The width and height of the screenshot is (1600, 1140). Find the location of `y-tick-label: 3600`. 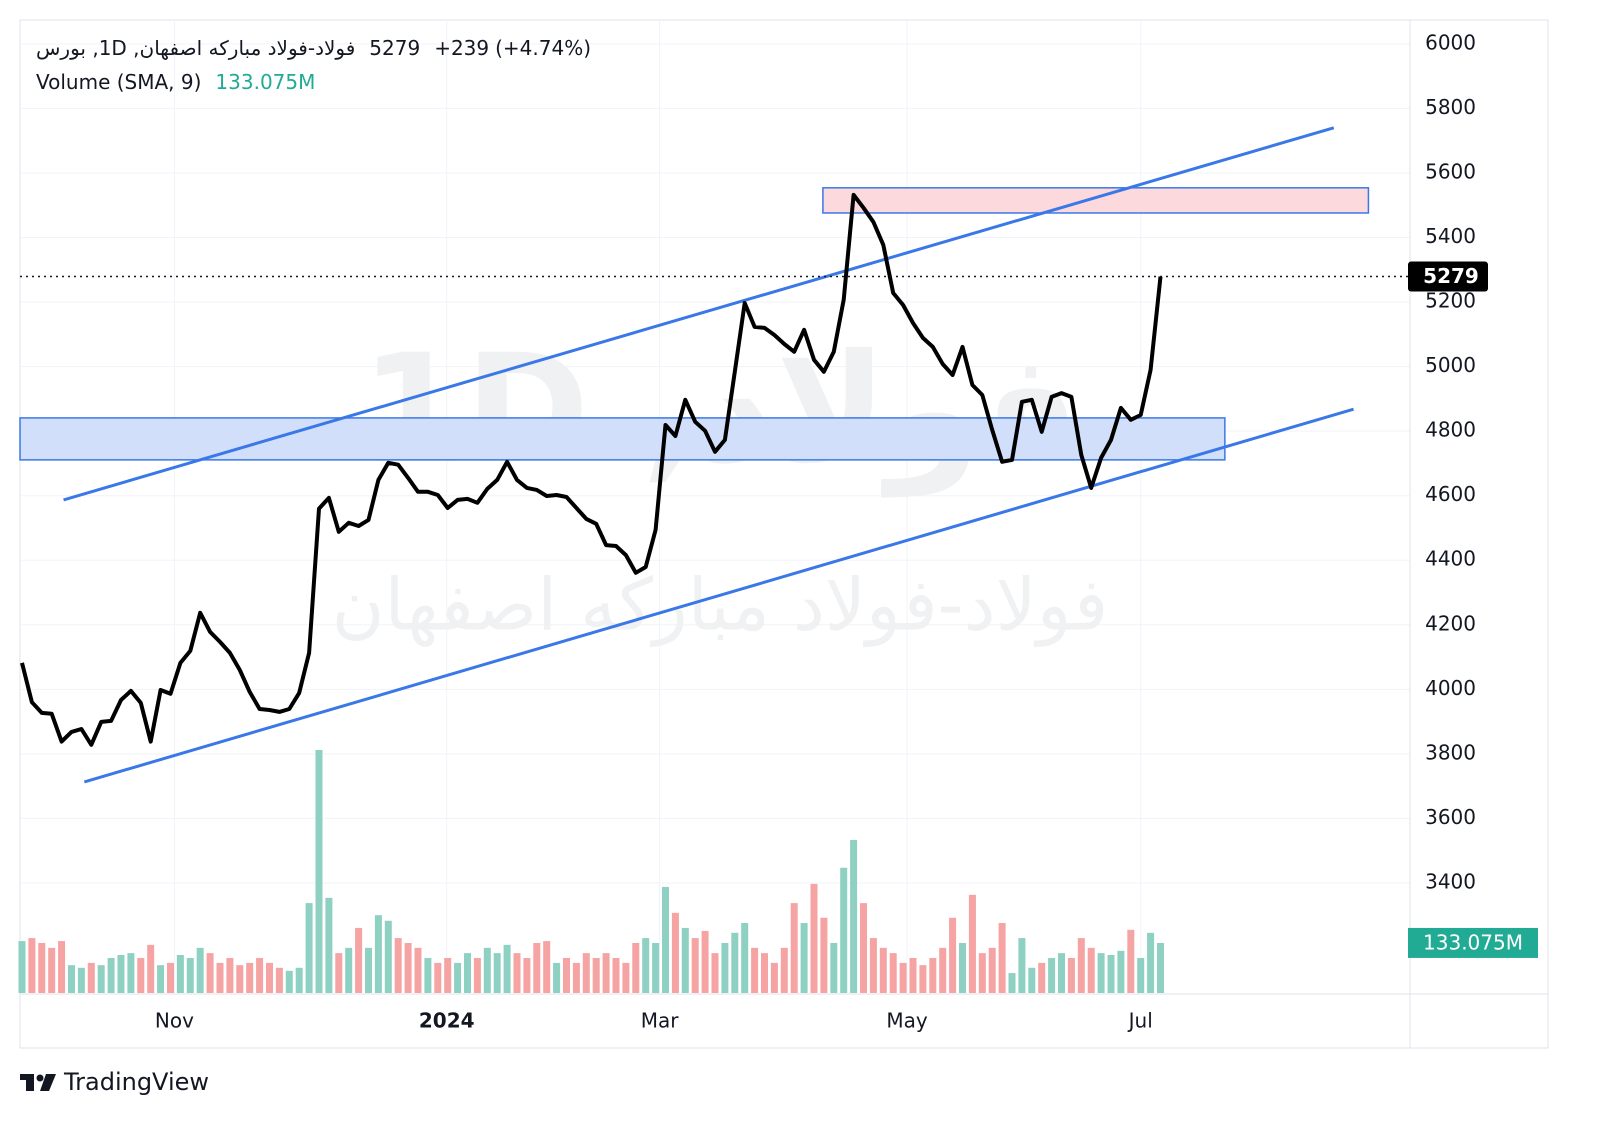

y-tick-label: 3600 is located at coordinates (1450, 817).